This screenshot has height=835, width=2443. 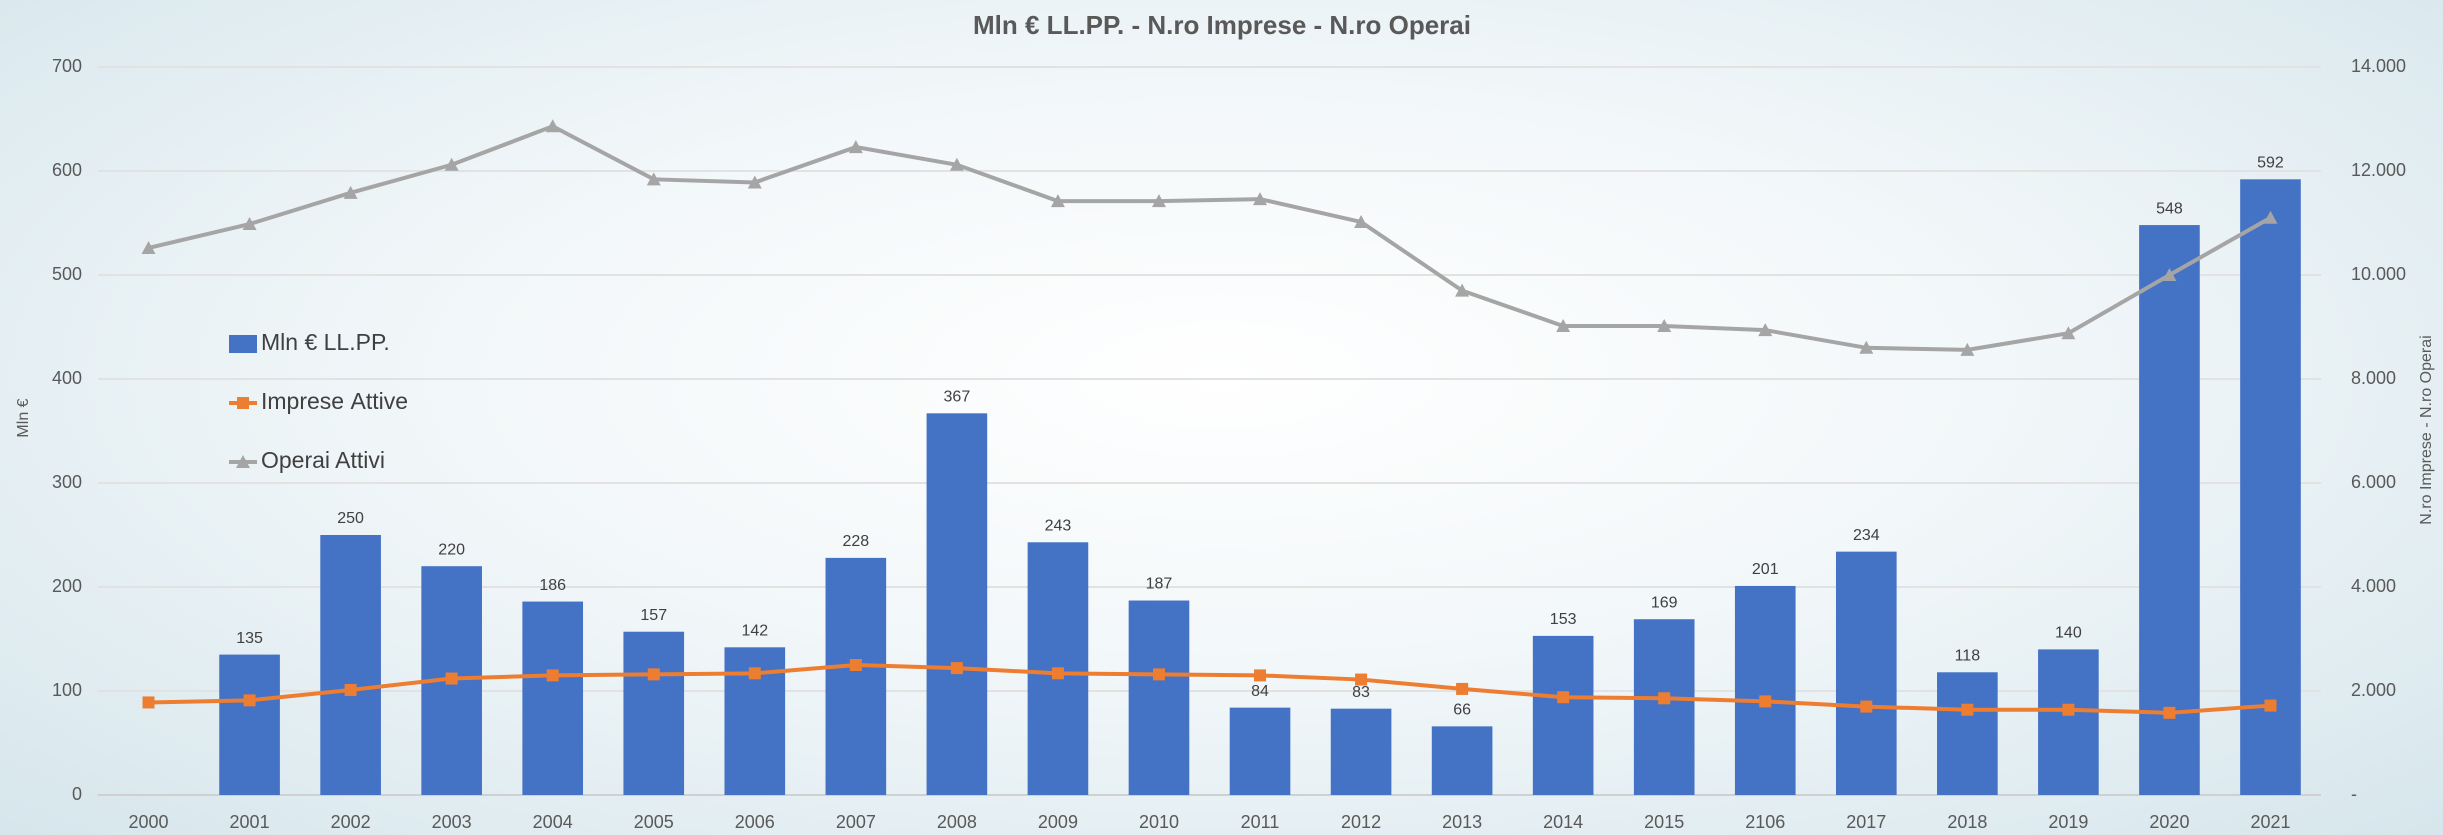 I want to click on x-tick-label: 2004, so click(x=553, y=822).